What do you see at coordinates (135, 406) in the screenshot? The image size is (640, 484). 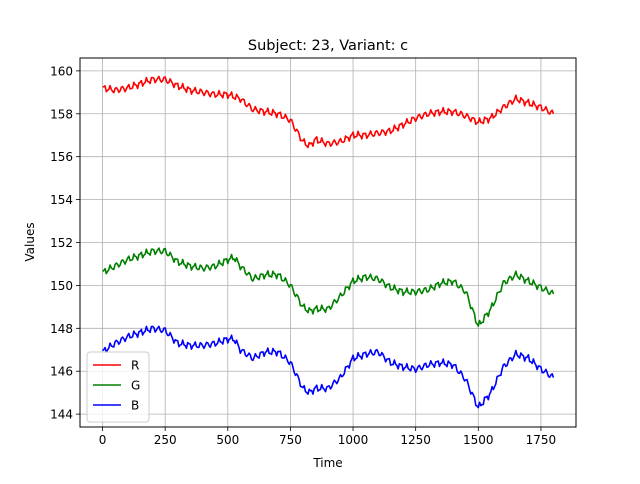 I see `legend-label-b: B` at bounding box center [135, 406].